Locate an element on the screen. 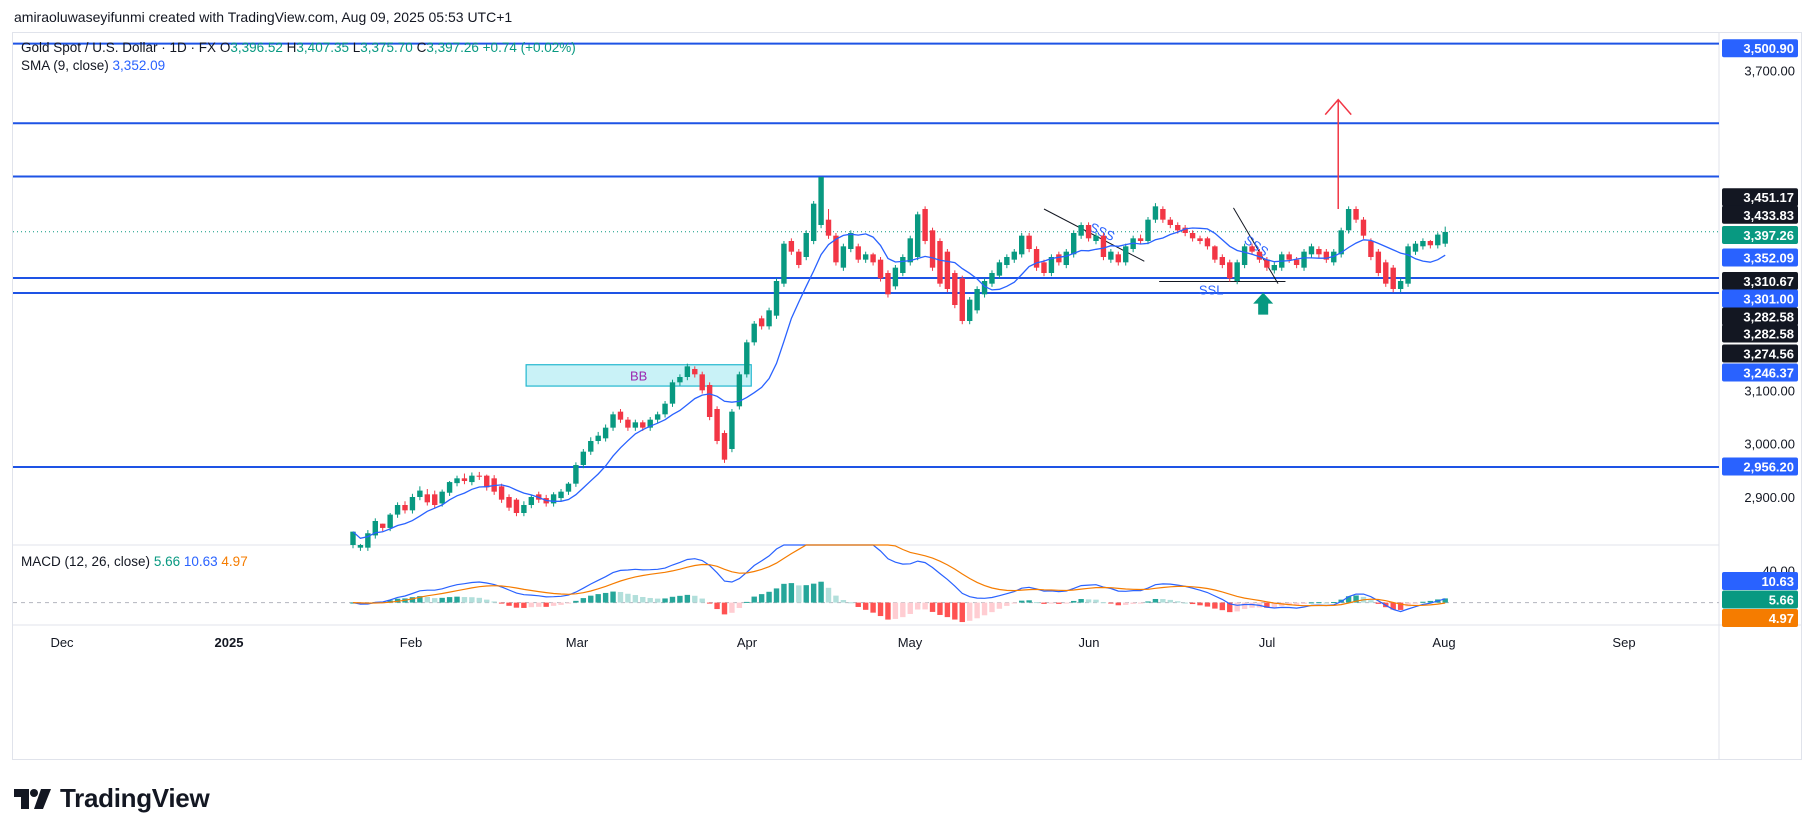 The height and width of the screenshot is (834, 1814). price-tag-label: 3,397.26 is located at coordinates (1768, 235).